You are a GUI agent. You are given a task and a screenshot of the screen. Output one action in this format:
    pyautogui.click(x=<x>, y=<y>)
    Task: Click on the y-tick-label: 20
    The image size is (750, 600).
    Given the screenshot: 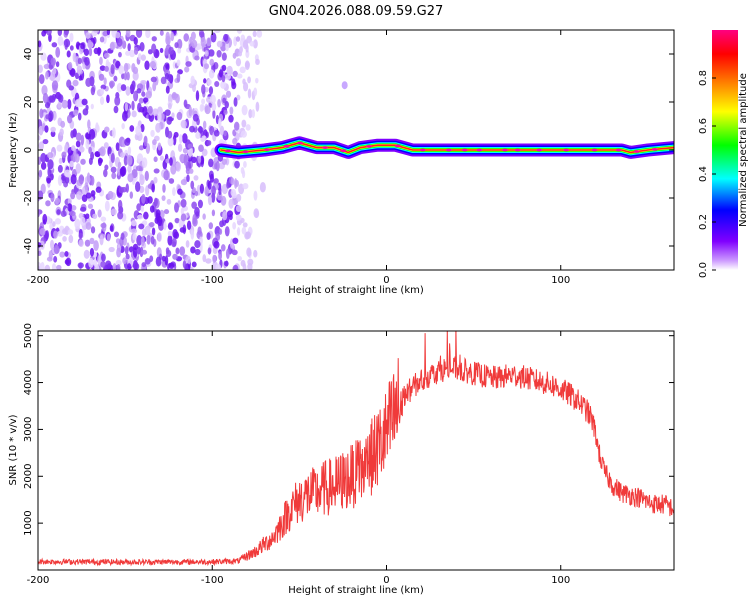 What is the action you would take?
    pyautogui.click(x=28, y=102)
    